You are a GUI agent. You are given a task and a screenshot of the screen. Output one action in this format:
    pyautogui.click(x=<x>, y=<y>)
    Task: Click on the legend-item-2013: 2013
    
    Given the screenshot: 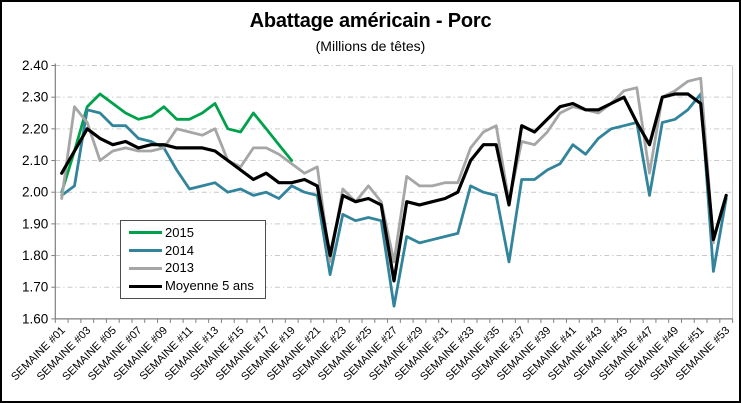 What is the action you would take?
    pyautogui.click(x=194, y=268)
    